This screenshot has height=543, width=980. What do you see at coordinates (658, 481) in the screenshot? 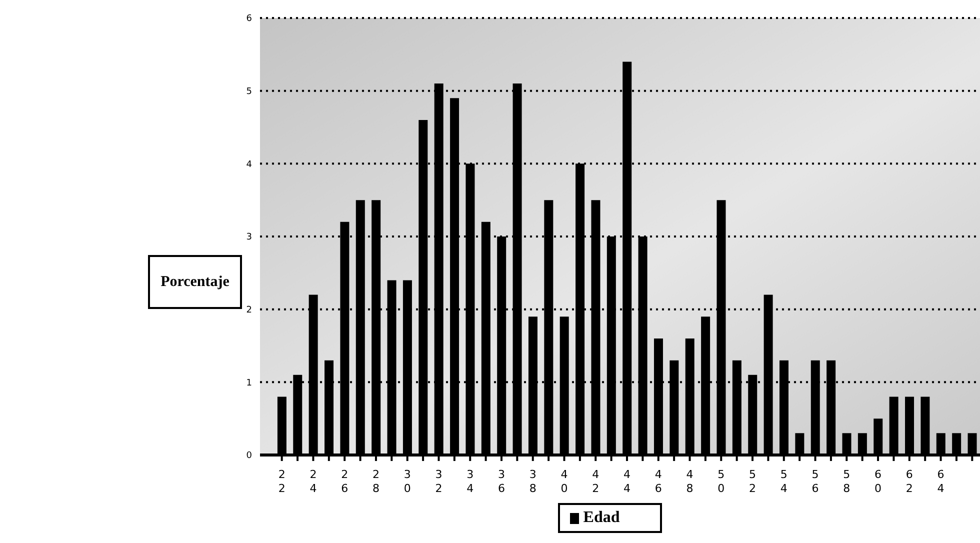
I see `x-tick-label: 46` at bounding box center [658, 481].